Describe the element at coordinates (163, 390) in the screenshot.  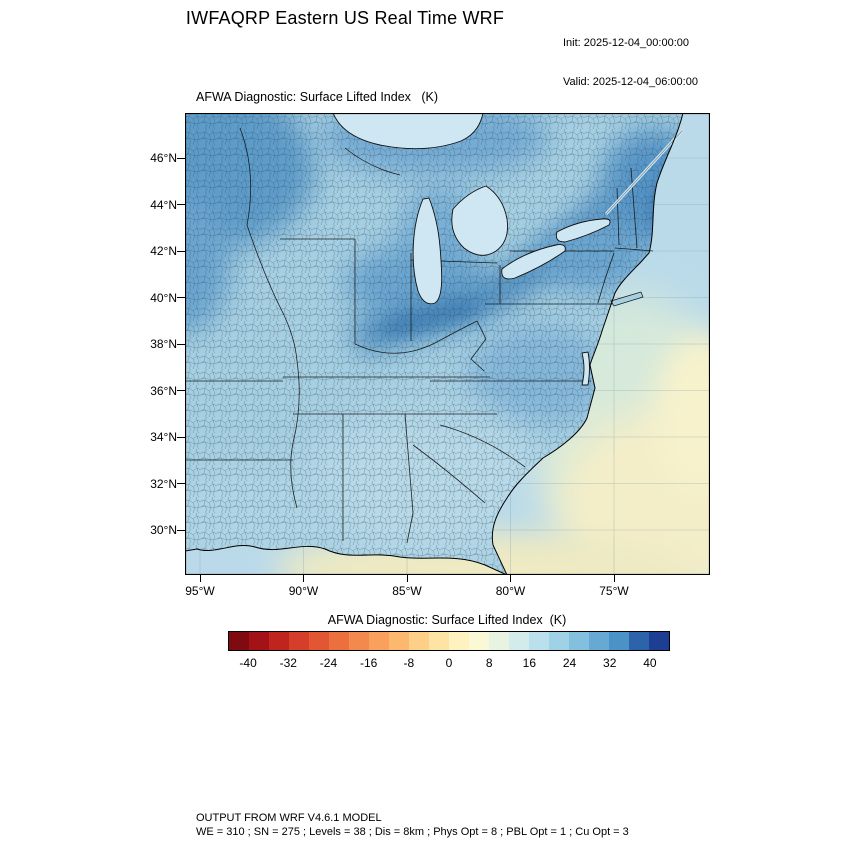
I see `y-axis-tick-label: 36°N` at that location.